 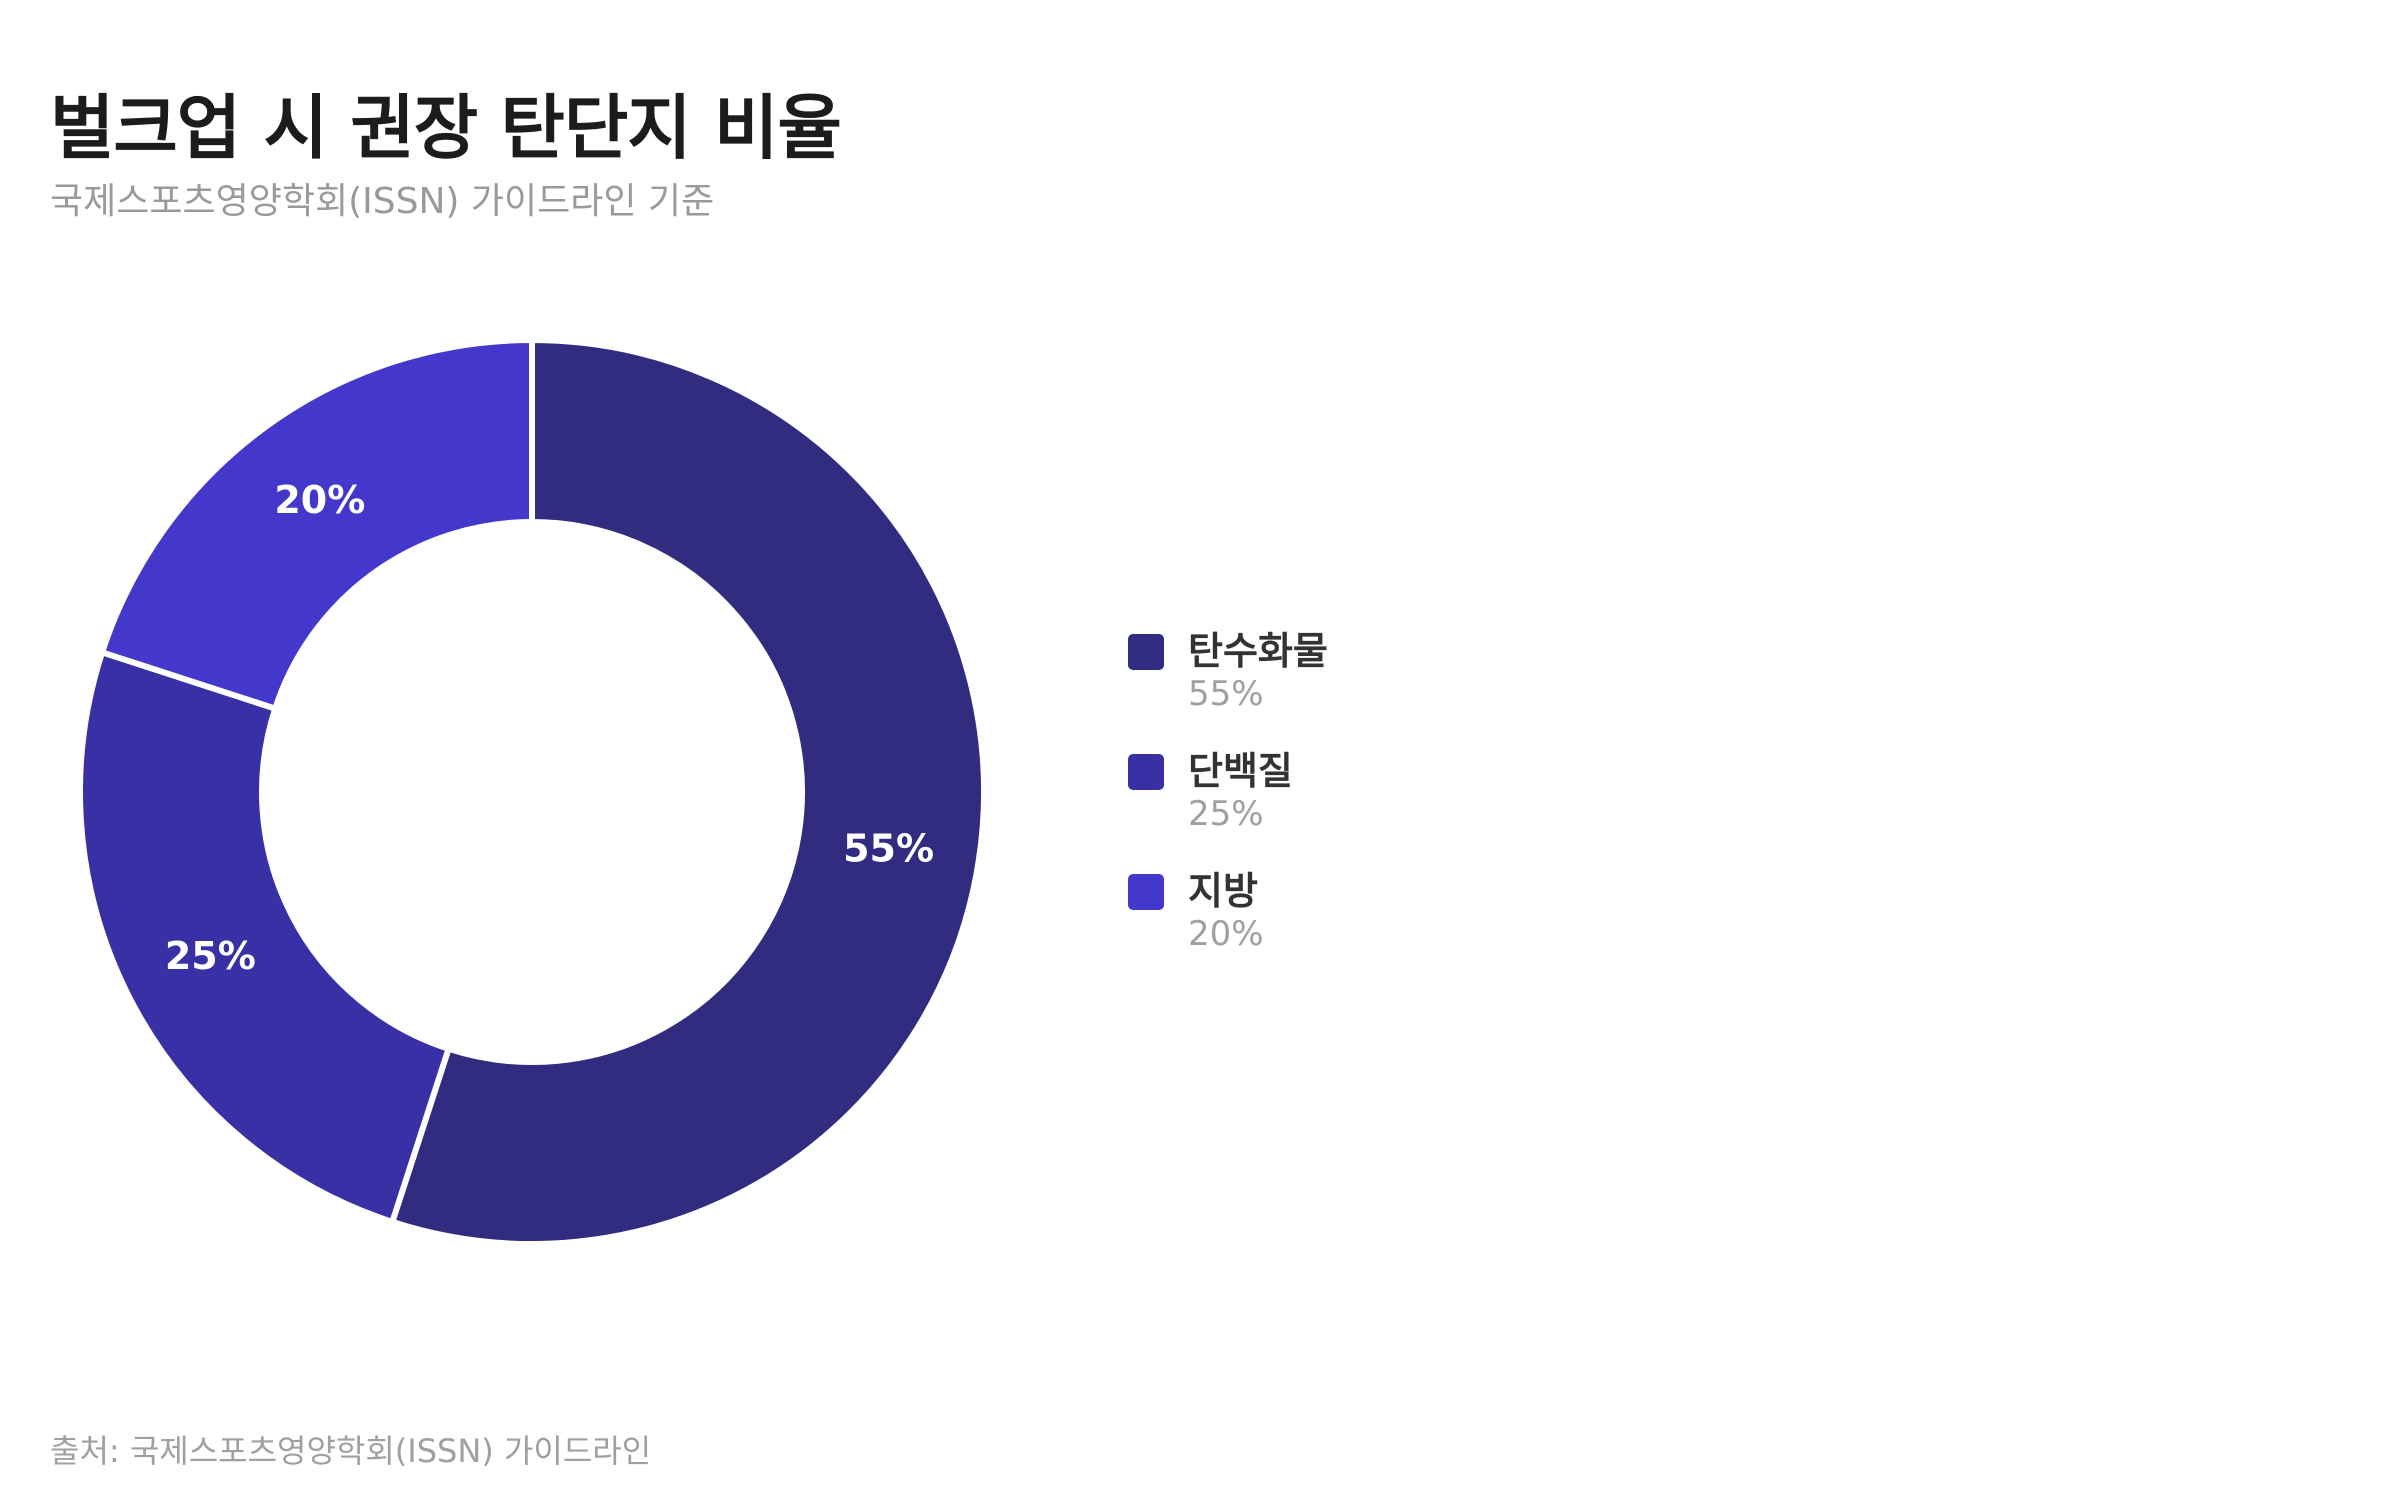 What do you see at coordinates (1146, 772) in the screenshot?
I see `legend-swatch-protein` at bounding box center [1146, 772].